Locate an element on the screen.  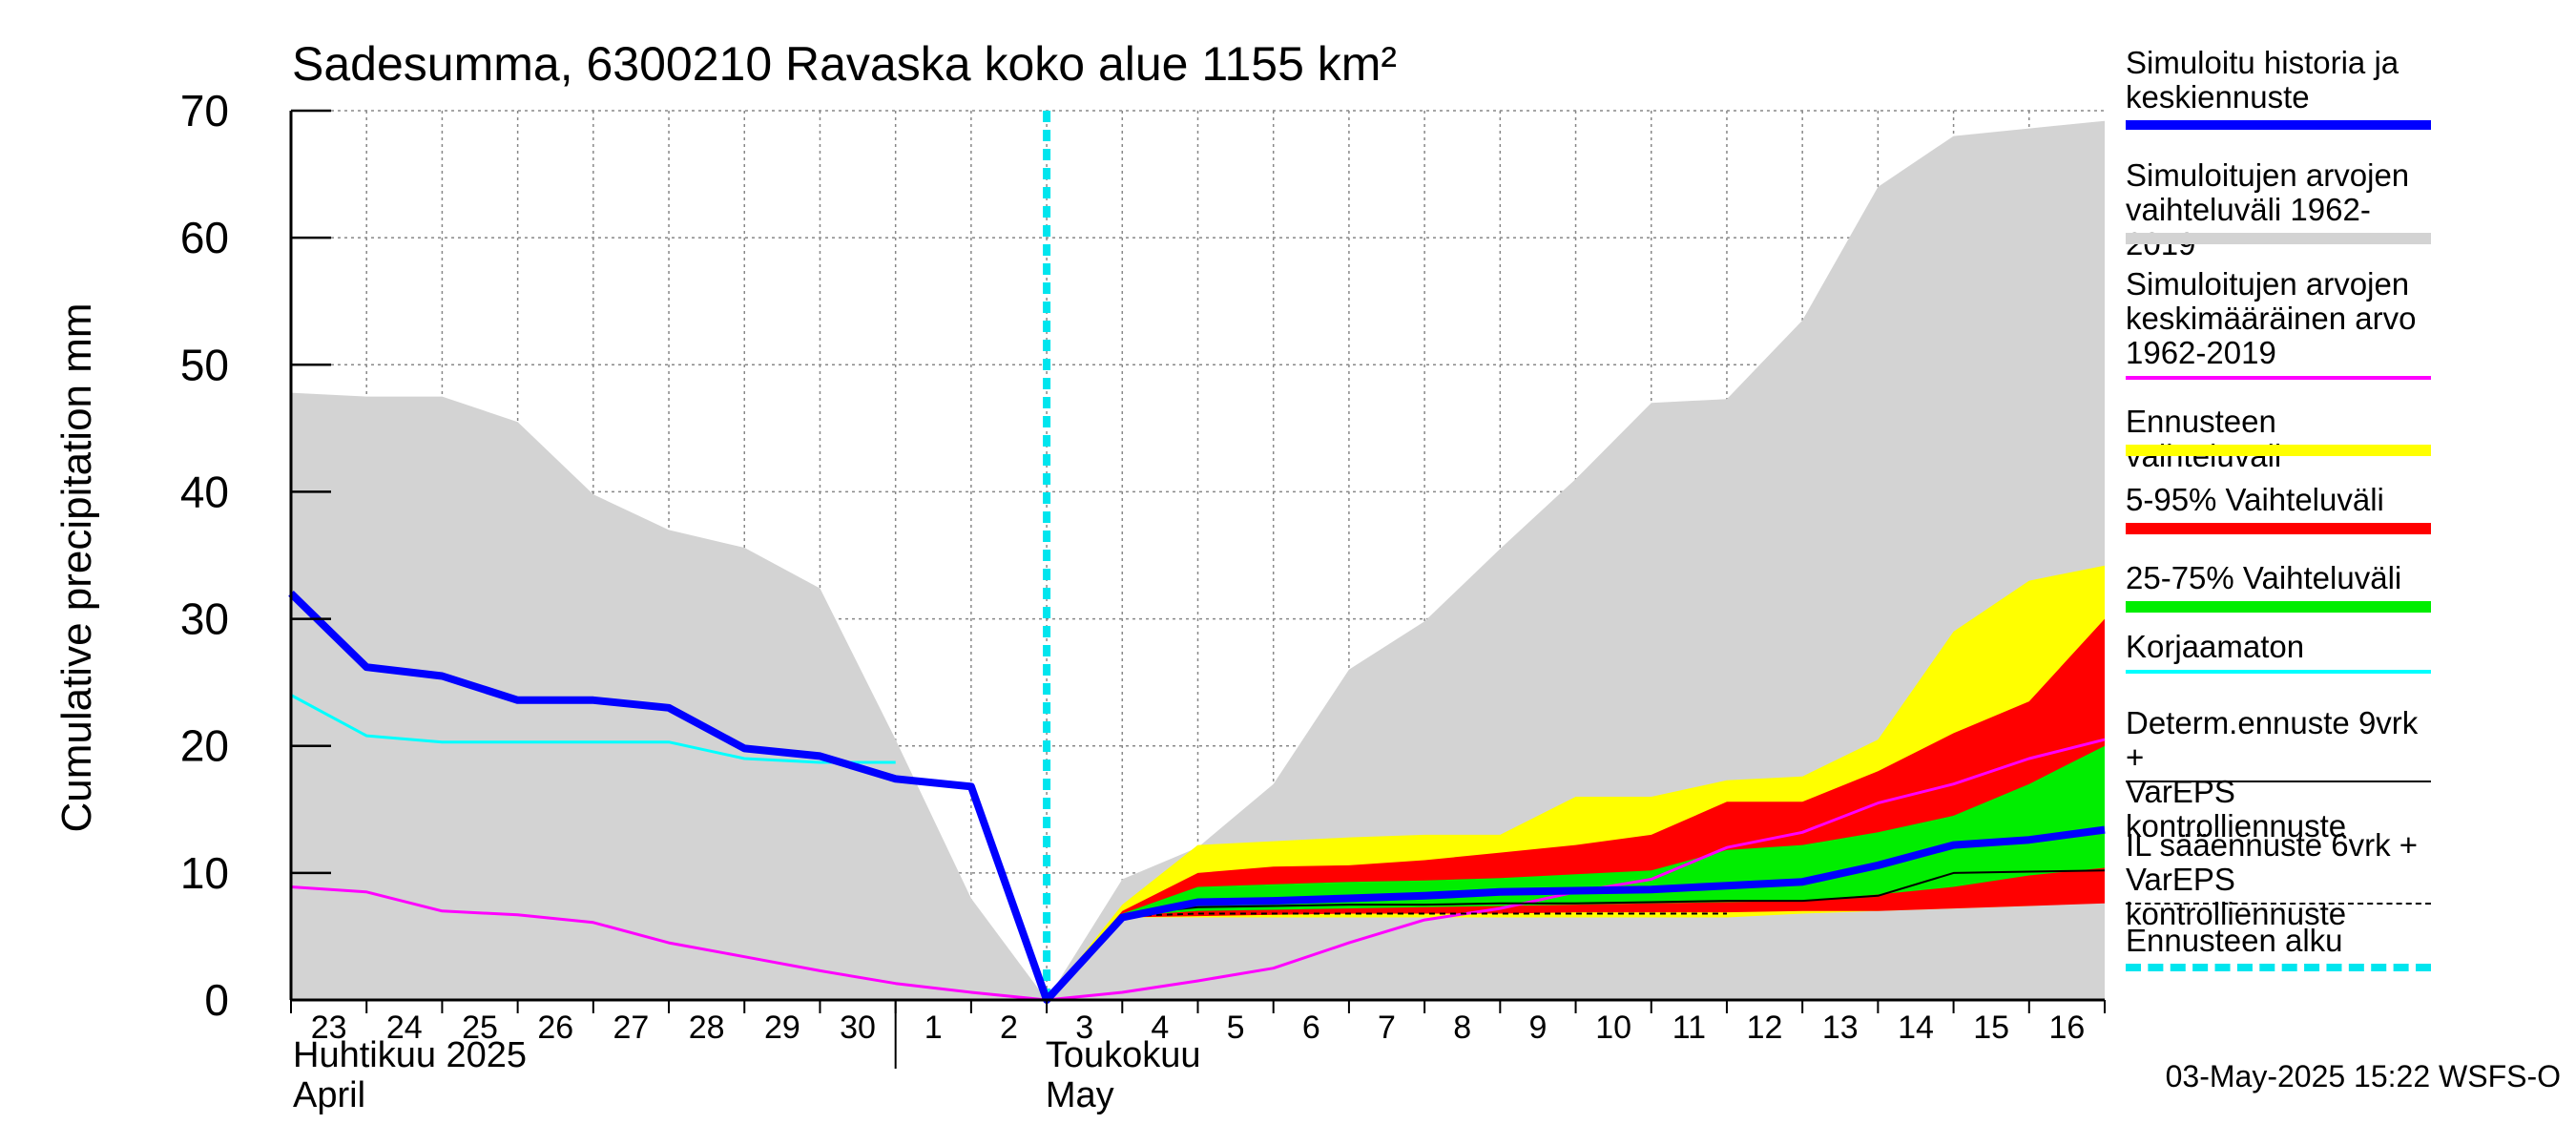
timestamp: 03-May-2025 15:22 WSFS-O is located at coordinates (2363, 1076).